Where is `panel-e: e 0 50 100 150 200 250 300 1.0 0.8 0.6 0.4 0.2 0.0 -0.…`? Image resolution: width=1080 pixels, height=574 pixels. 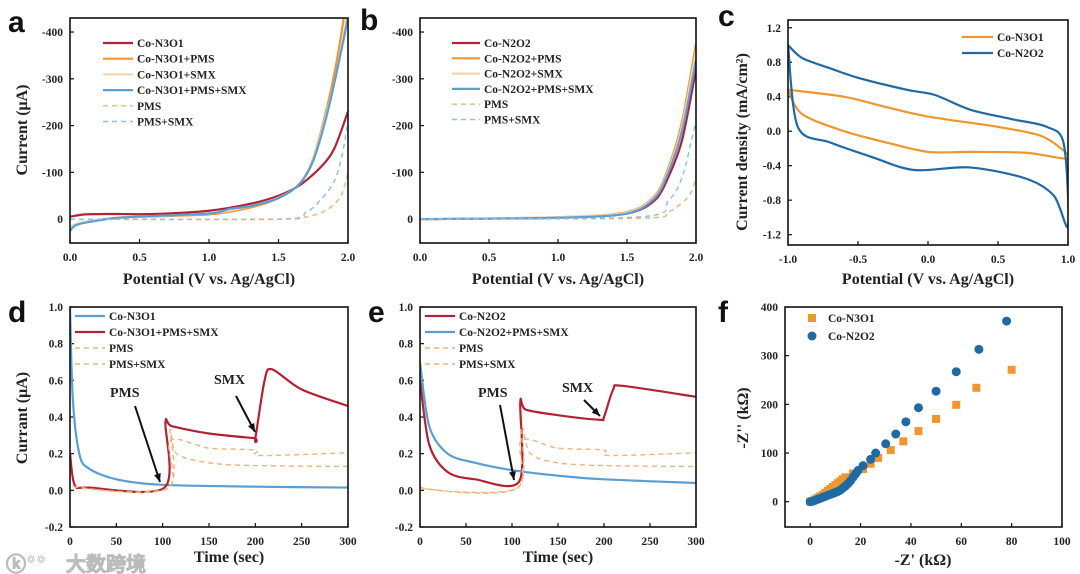
panel-e: e 0 50 100 150 200 250 300 1.0 0.8 0.6 0.4 0.2 0.0 -0.… is located at coordinates (536, 431).